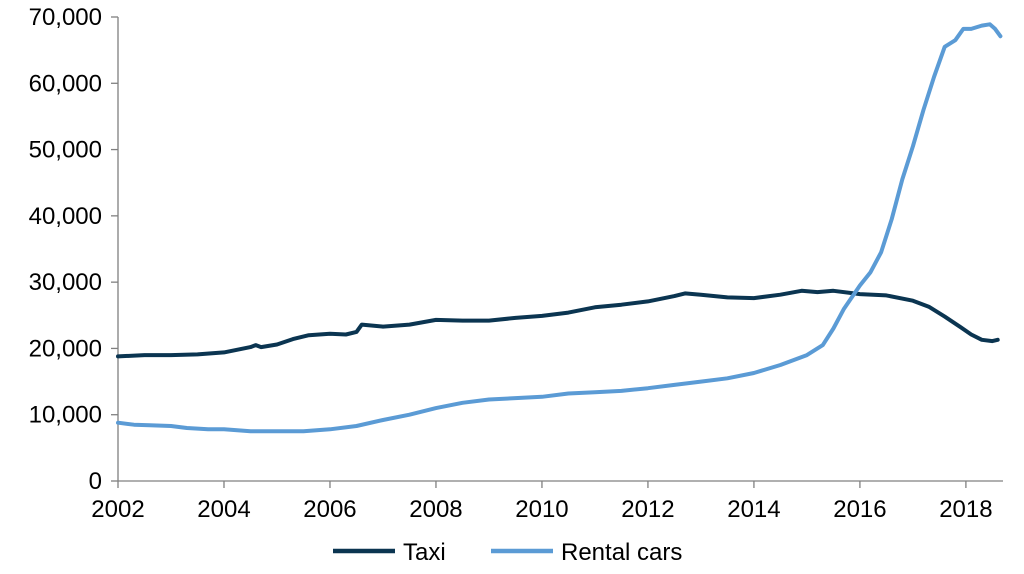 This screenshot has height=574, width=1024. Describe the element at coordinates (507, 552) in the screenshot. I see `legend: Taxi Rental cars` at that location.